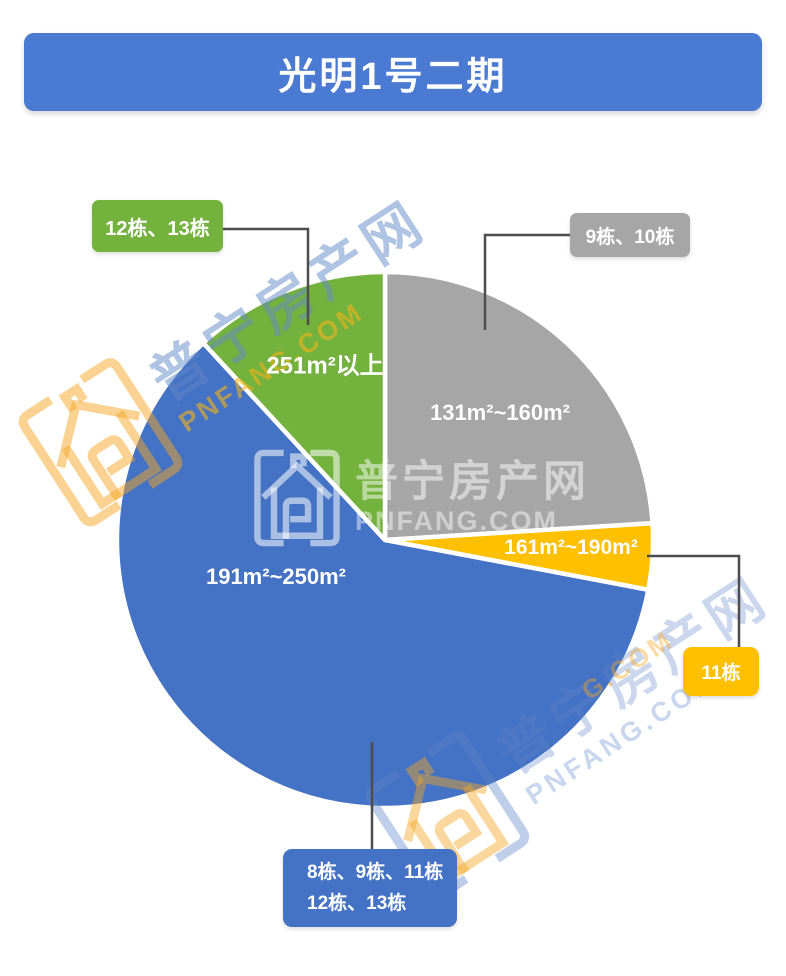  What do you see at coordinates (393, 76) in the screenshot?
I see `page-title: 光明1号二期` at bounding box center [393, 76].